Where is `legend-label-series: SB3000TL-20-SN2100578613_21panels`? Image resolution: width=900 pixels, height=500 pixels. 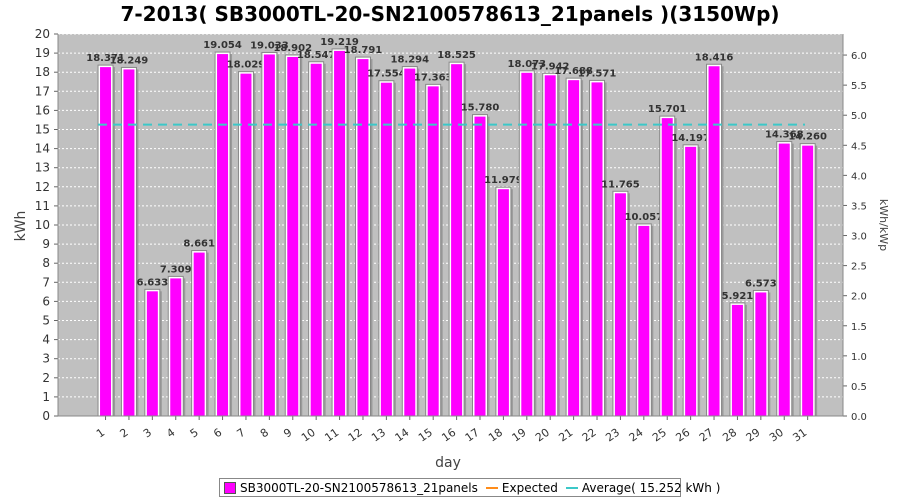
legend-label-series: SB3000TL-20-SN2100578613_21panels is located at coordinates (359, 487).